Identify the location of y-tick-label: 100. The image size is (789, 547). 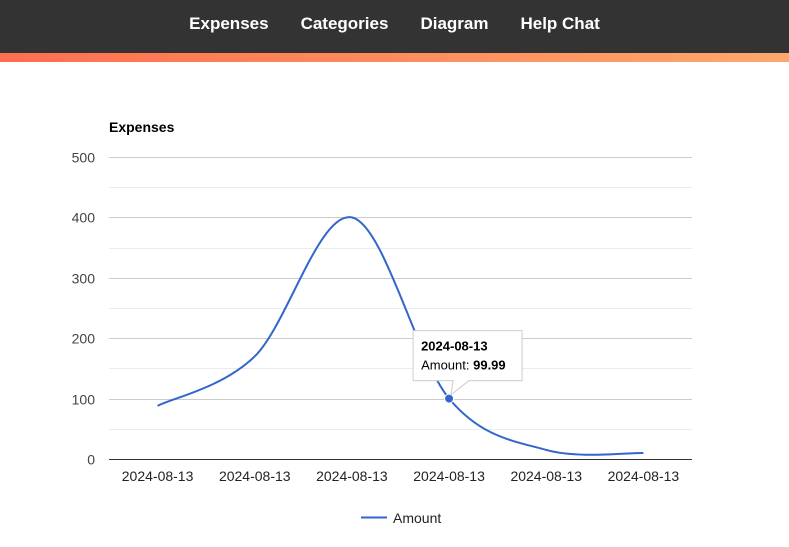
(84, 400).